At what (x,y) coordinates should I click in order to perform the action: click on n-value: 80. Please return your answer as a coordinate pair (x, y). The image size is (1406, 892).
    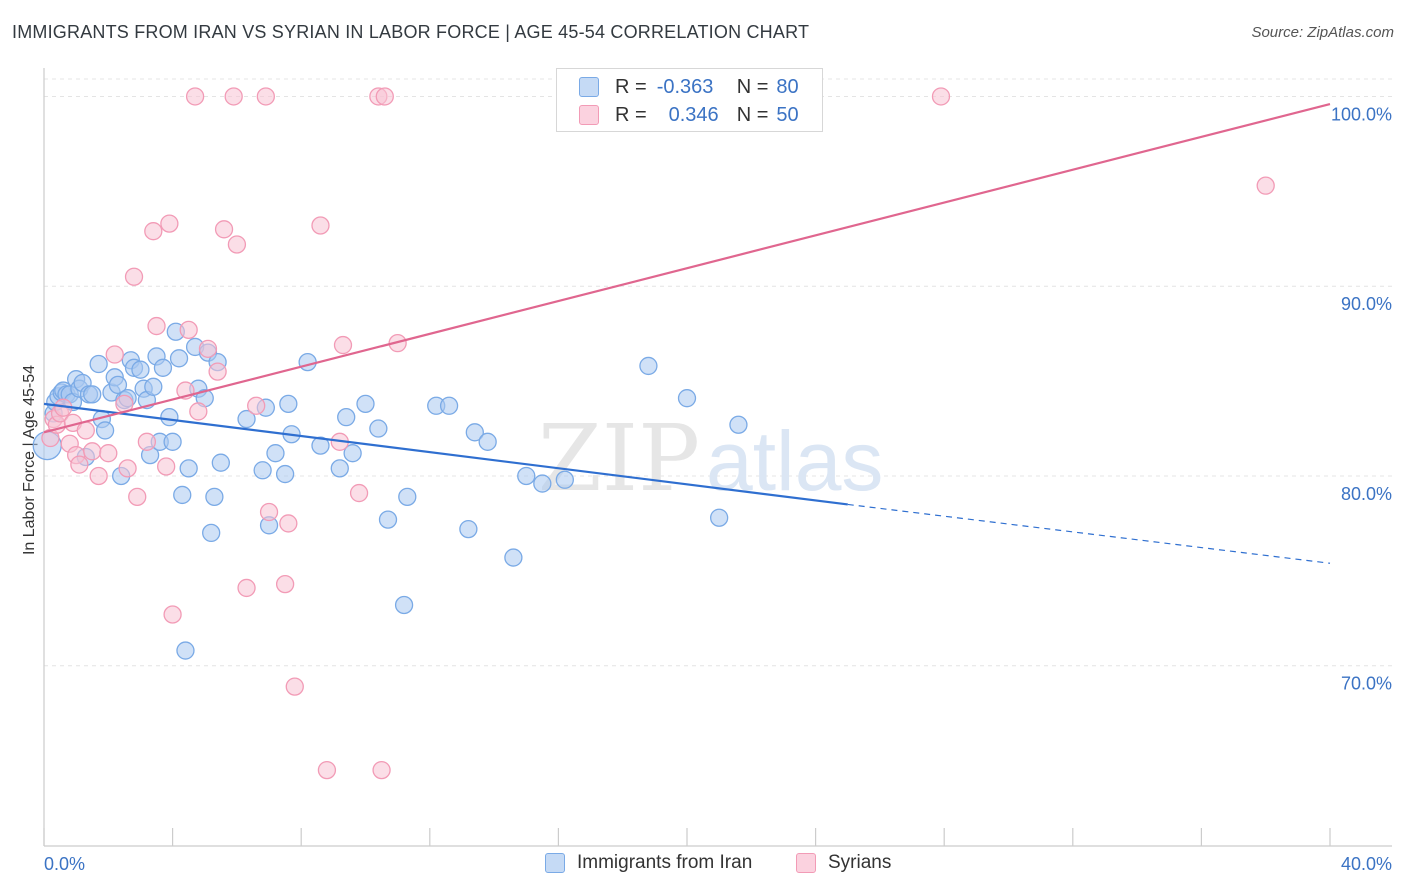
    Looking at the image, I should click on (787, 86).